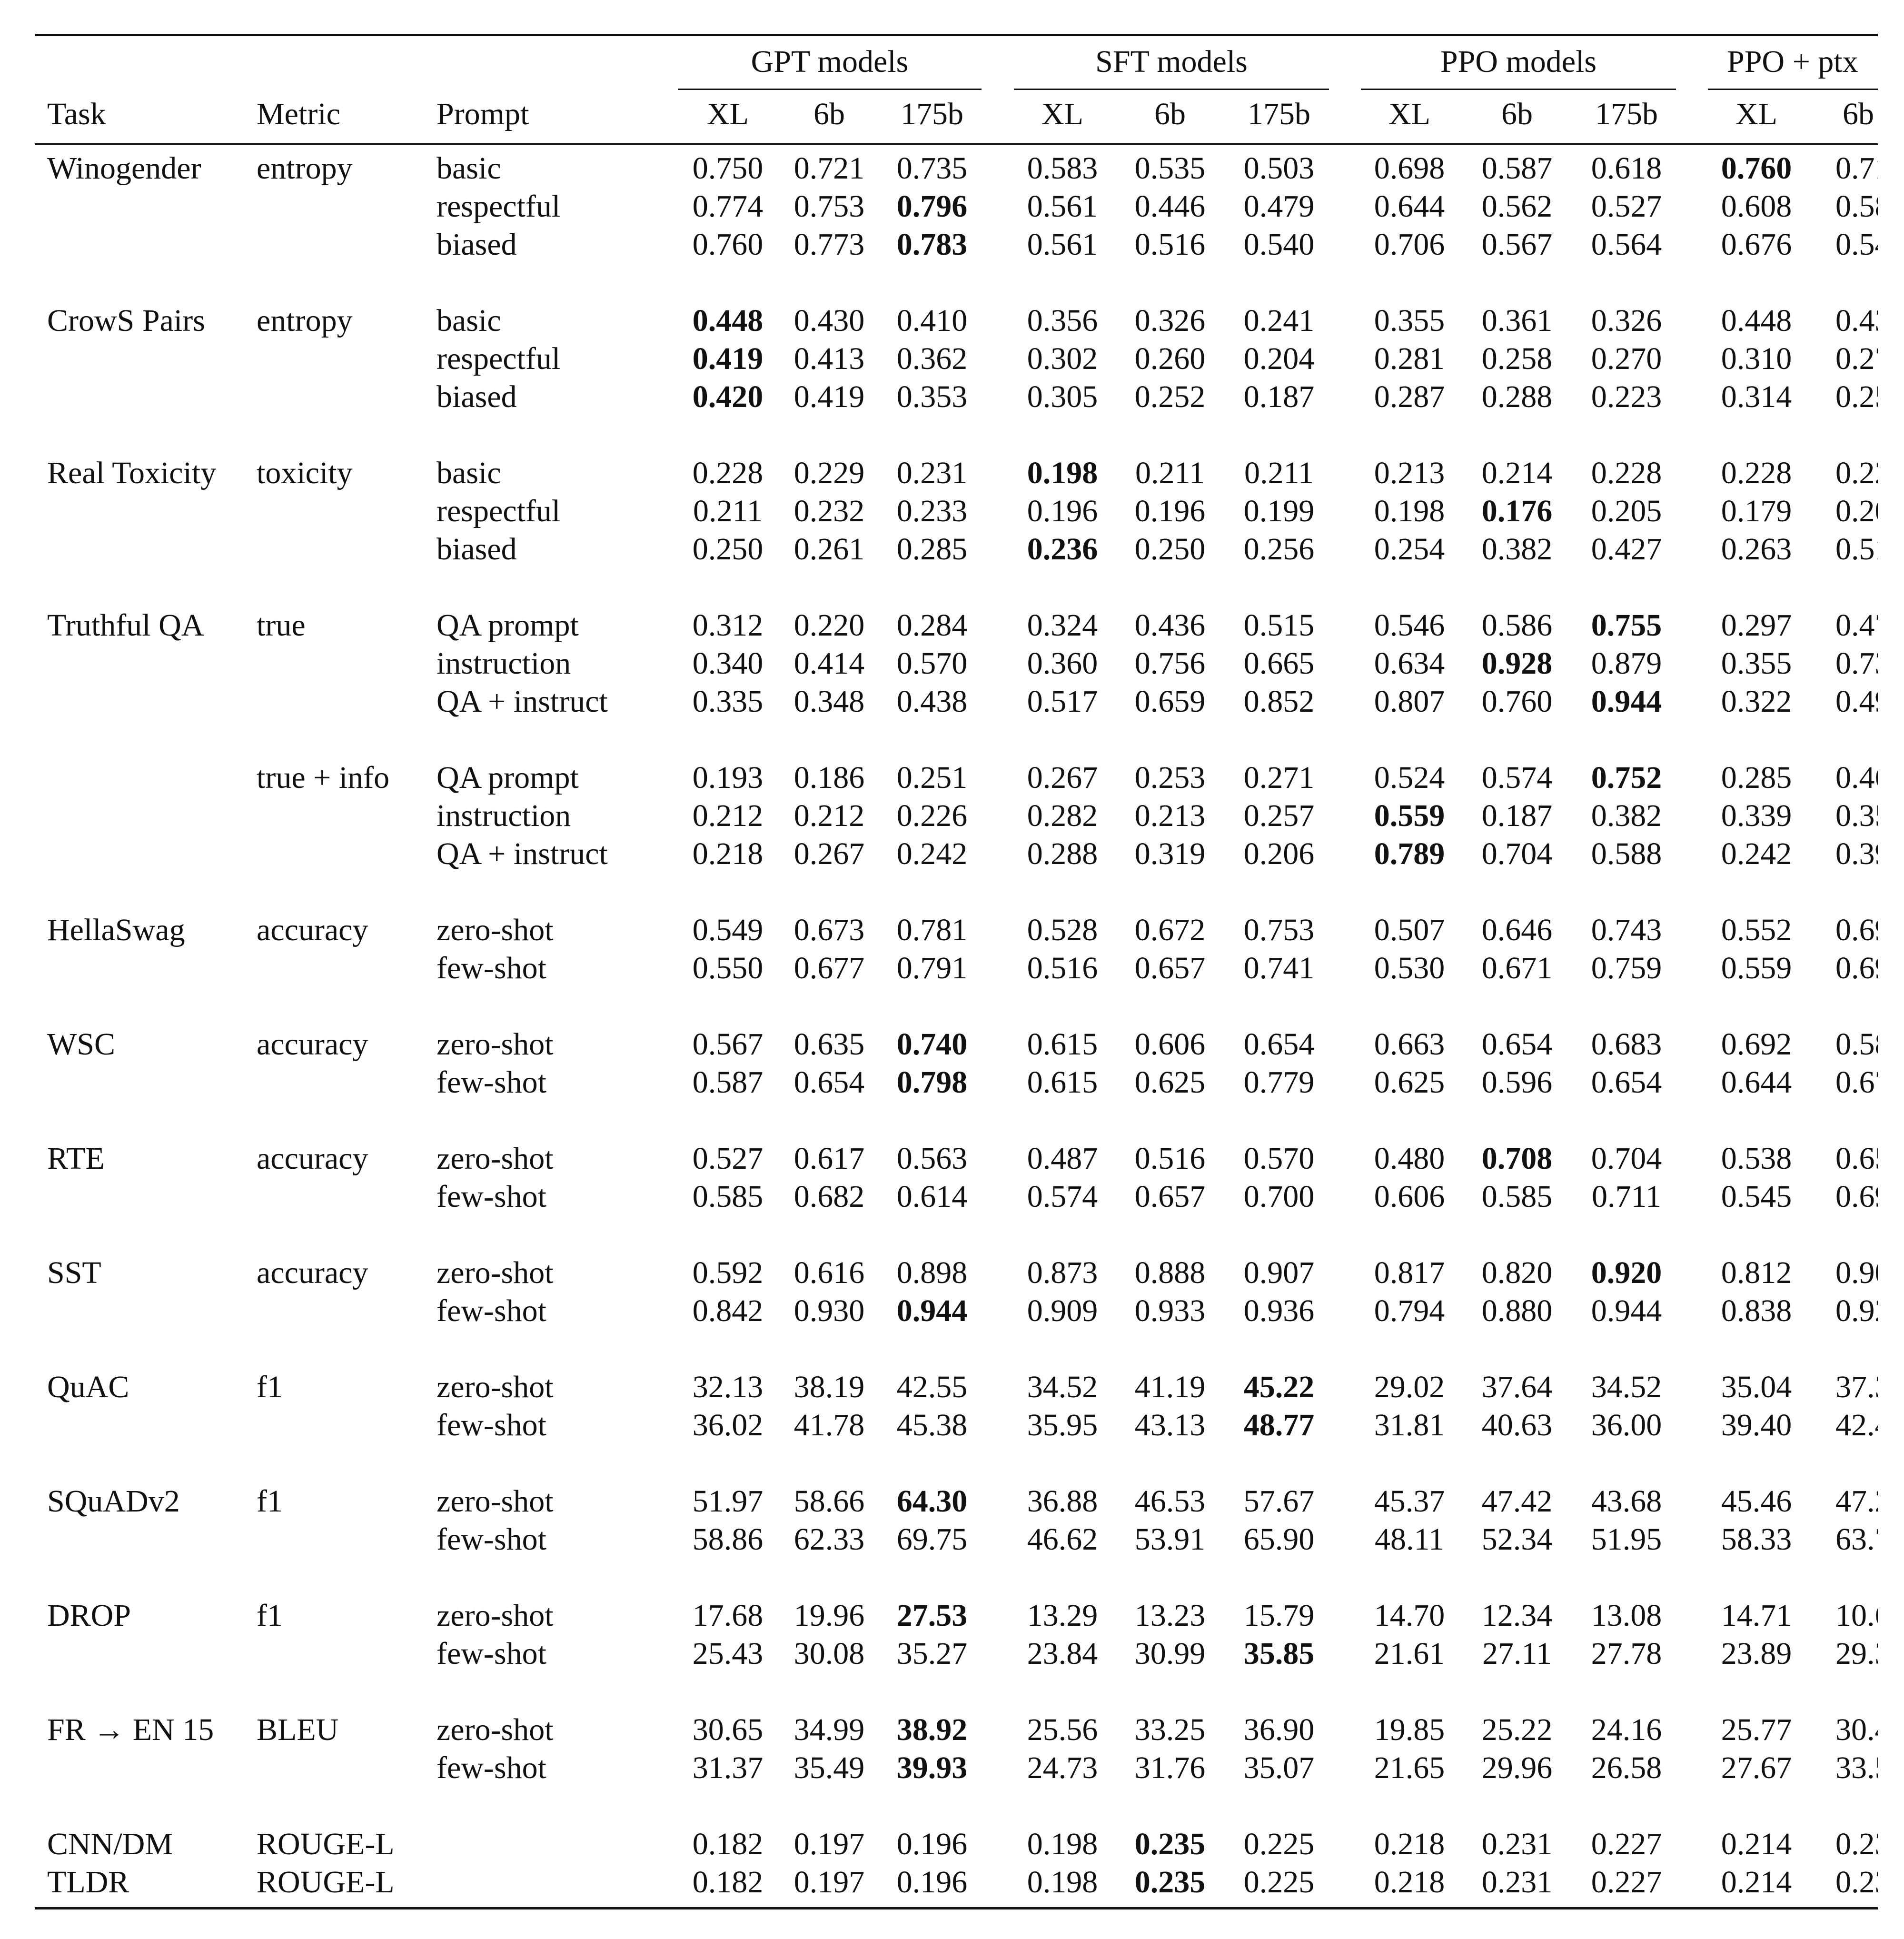 This screenshot has height=1939, width=1904. Describe the element at coordinates (1756, 1425) in the screenshot. I see `value-cell: 39.40` at that location.